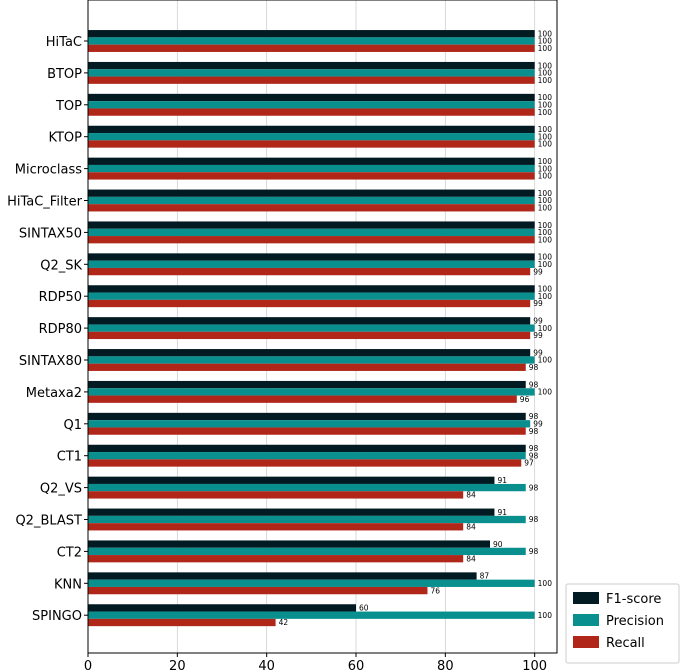 The width and height of the screenshot is (685, 670). What do you see at coordinates (222, 608) in the screenshot?
I see `bar-f1-score-spingo` at bounding box center [222, 608].